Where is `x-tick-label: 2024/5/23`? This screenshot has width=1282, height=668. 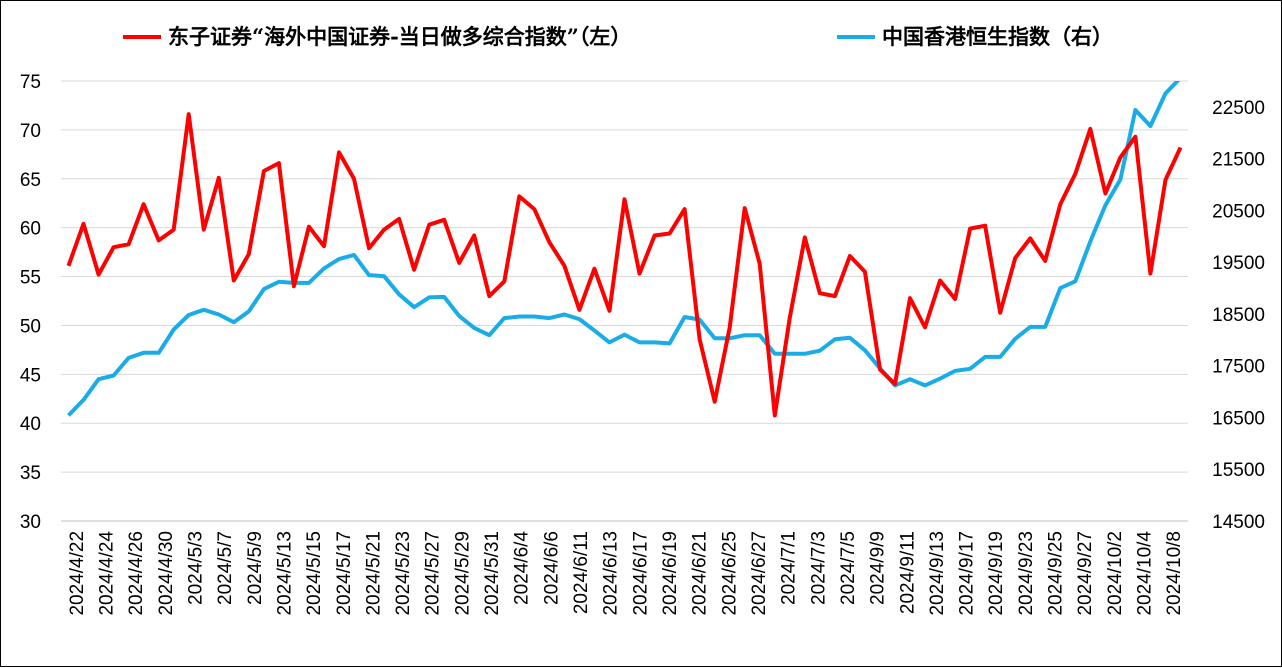 x-tick-label: 2024/5/23 is located at coordinates (403, 573).